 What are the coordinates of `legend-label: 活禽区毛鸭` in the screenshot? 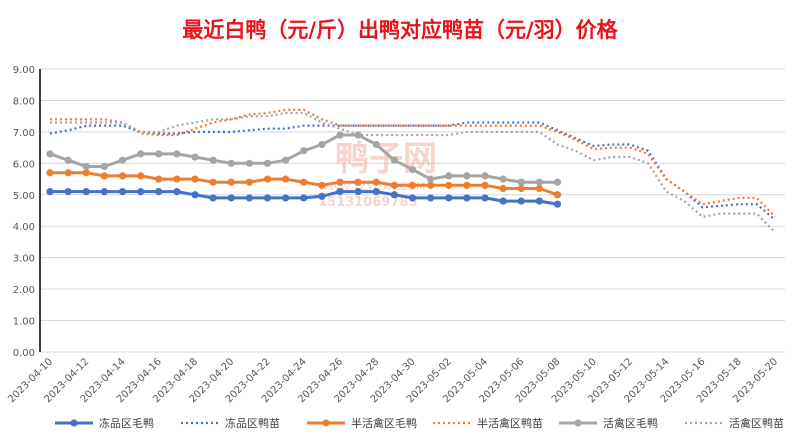 It's located at (630, 423).